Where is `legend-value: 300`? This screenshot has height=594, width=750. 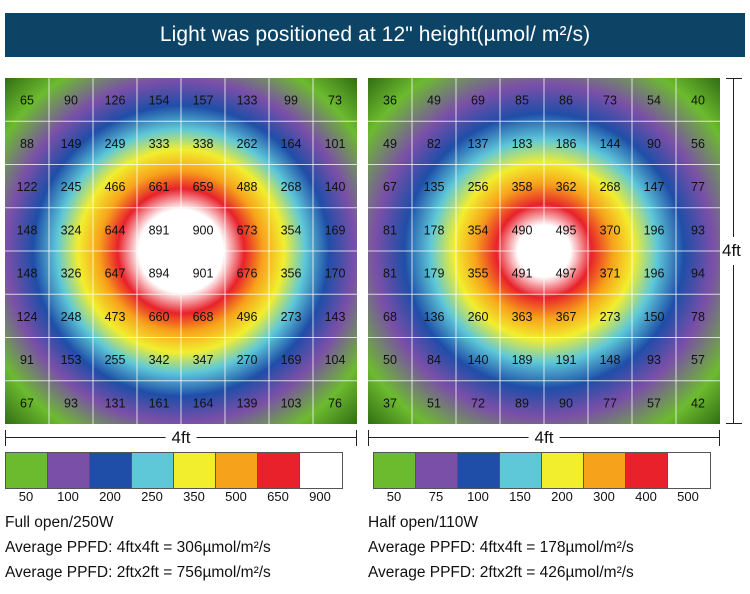
legend-value: 300 is located at coordinates (604, 496).